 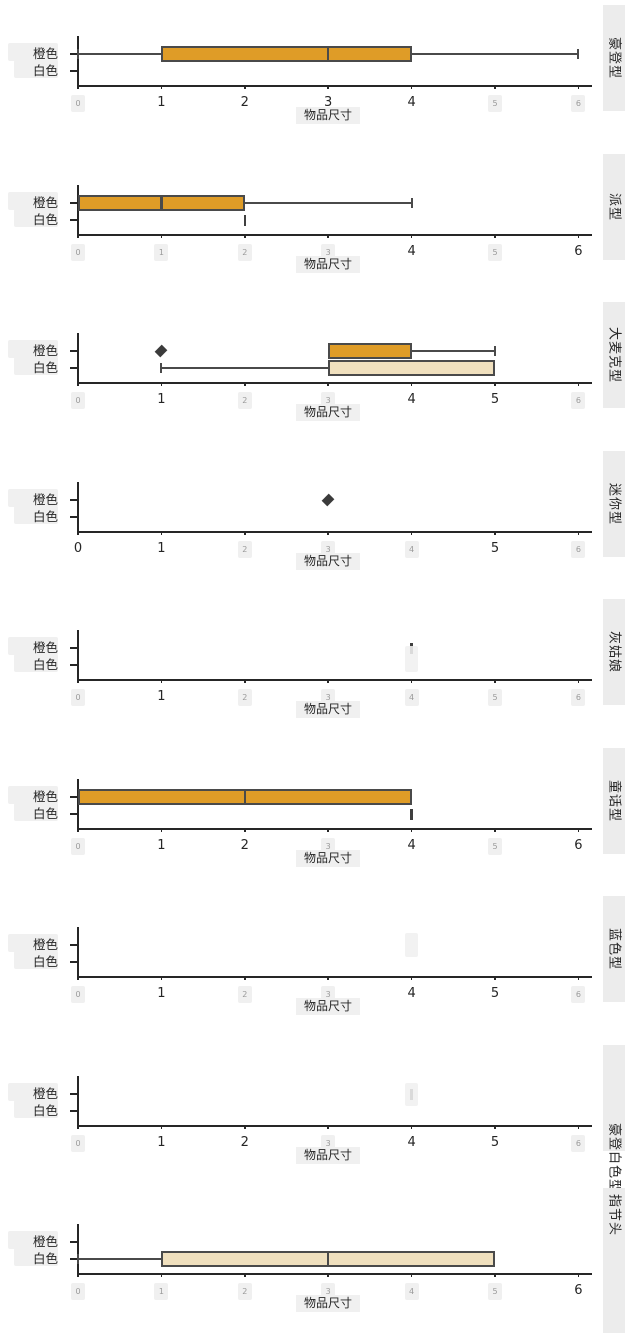 I want to click on facet-panel: 橙色 白色 0 1 2 3 4 5 6 物品尺寸 豪登型, so click(x=314, y=74).